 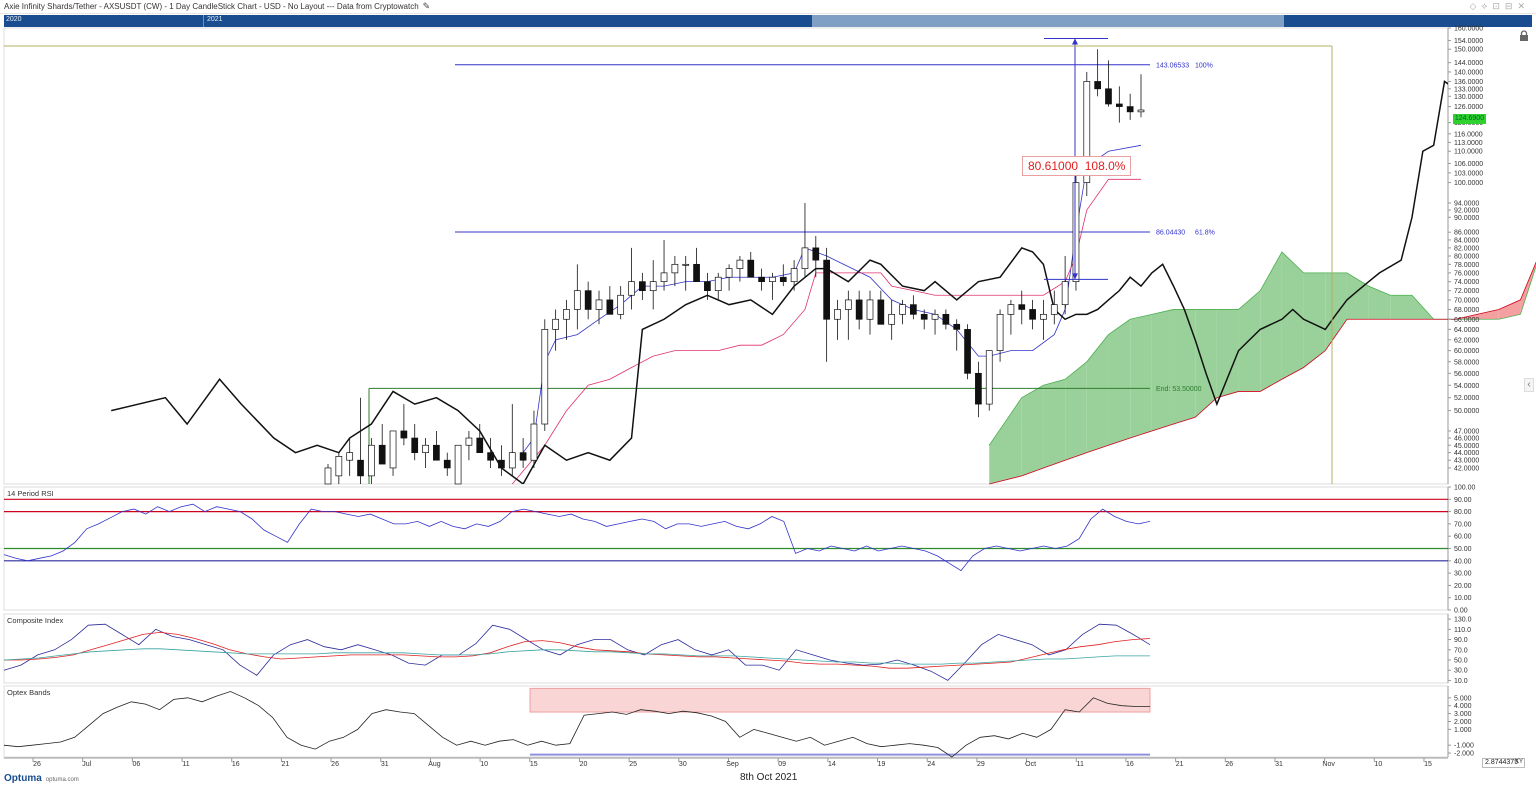 I want to click on edit-pencil-icon: ✎, so click(x=426, y=6).